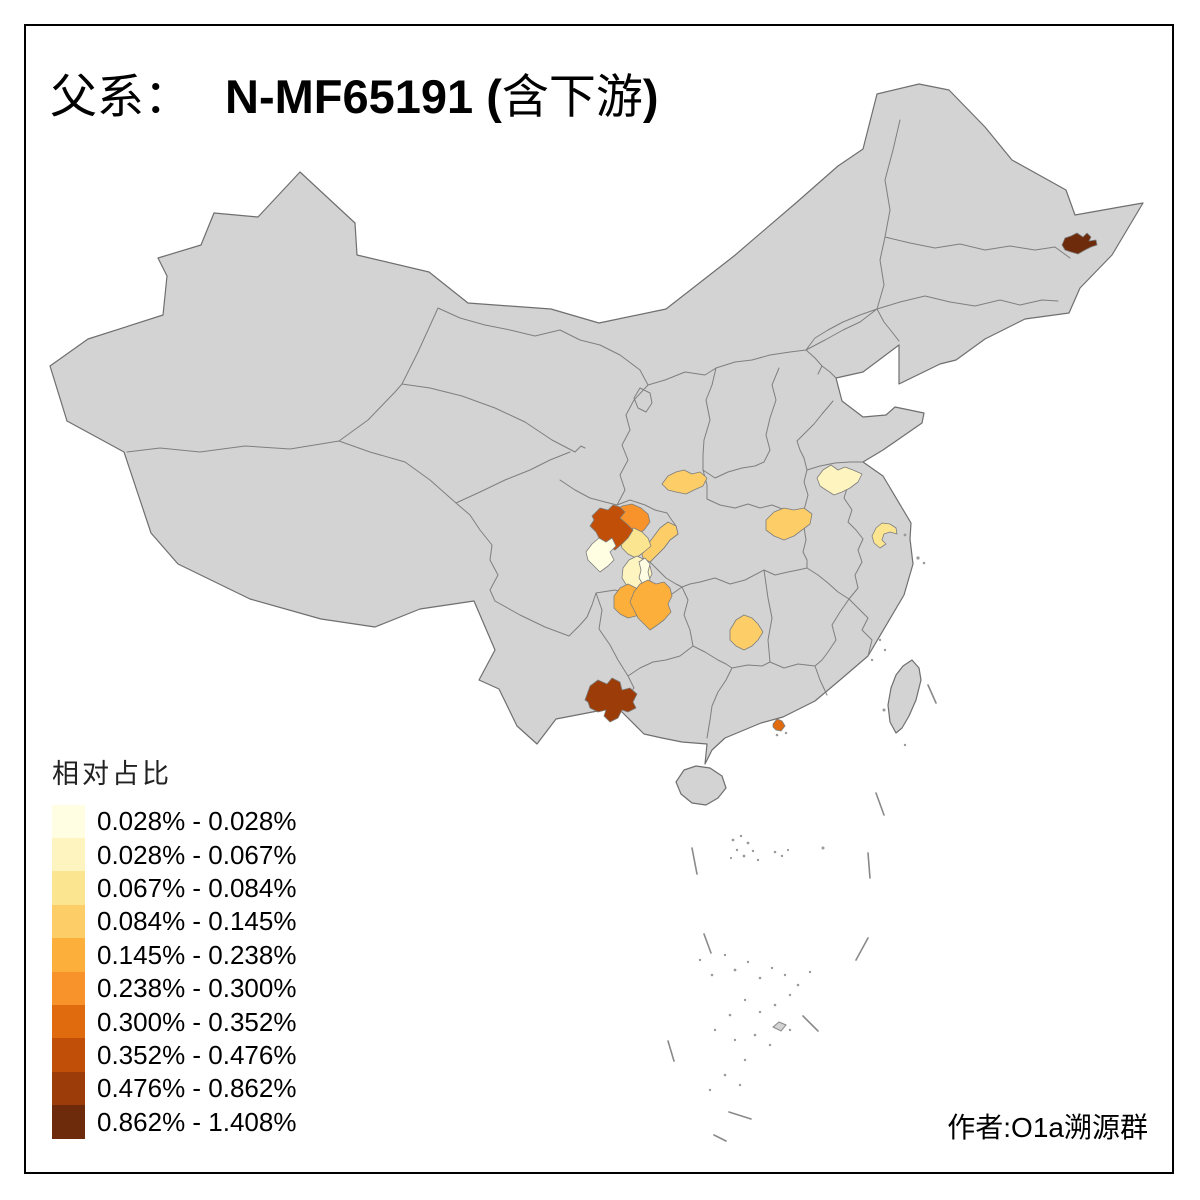 The image size is (1200, 1200). What do you see at coordinates (197, 821) in the screenshot?
I see `legend-label: 0.028% - 0.028%` at bounding box center [197, 821].